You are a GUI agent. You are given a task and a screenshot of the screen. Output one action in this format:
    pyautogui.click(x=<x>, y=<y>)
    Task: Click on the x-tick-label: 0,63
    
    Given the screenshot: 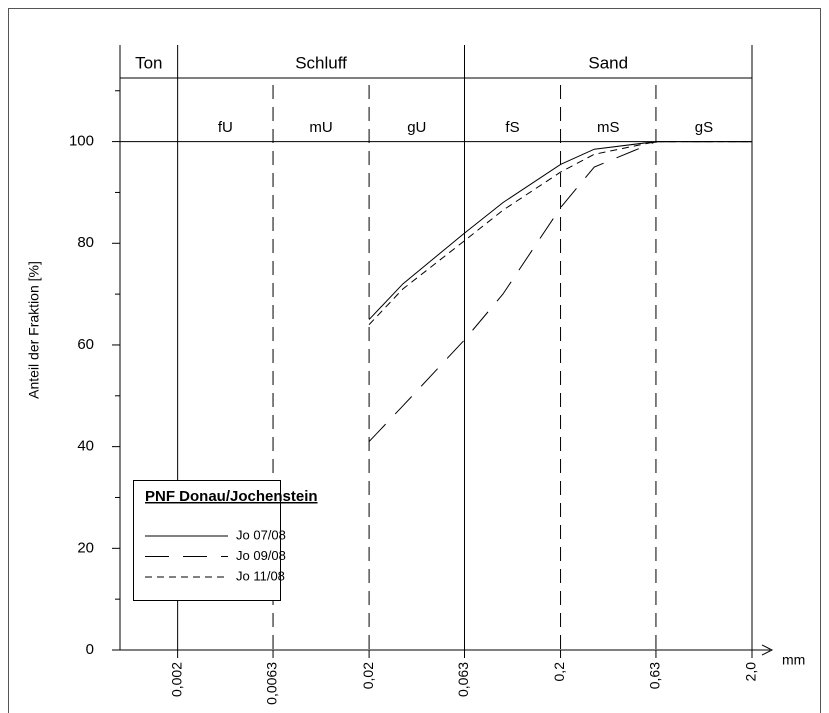 What is the action you would take?
    pyautogui.click(x=655, y=675)
    